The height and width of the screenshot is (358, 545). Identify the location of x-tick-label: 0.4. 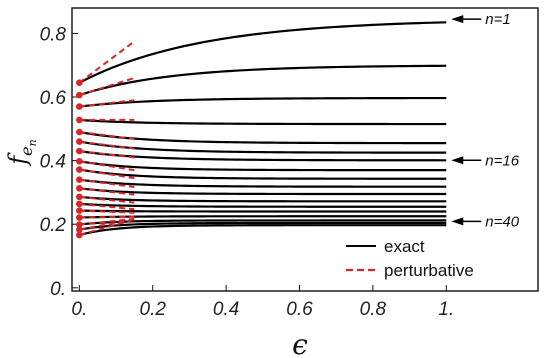
(226, 309).